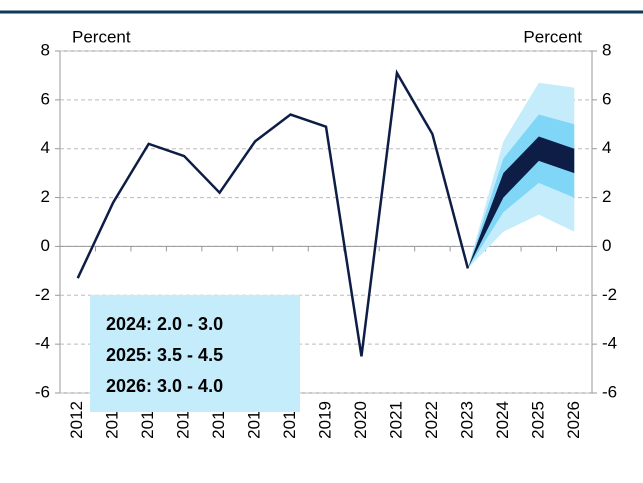 This screenshot has width=643, height=483. I want to click on x-tick-label: 2022, so click(431, 420).